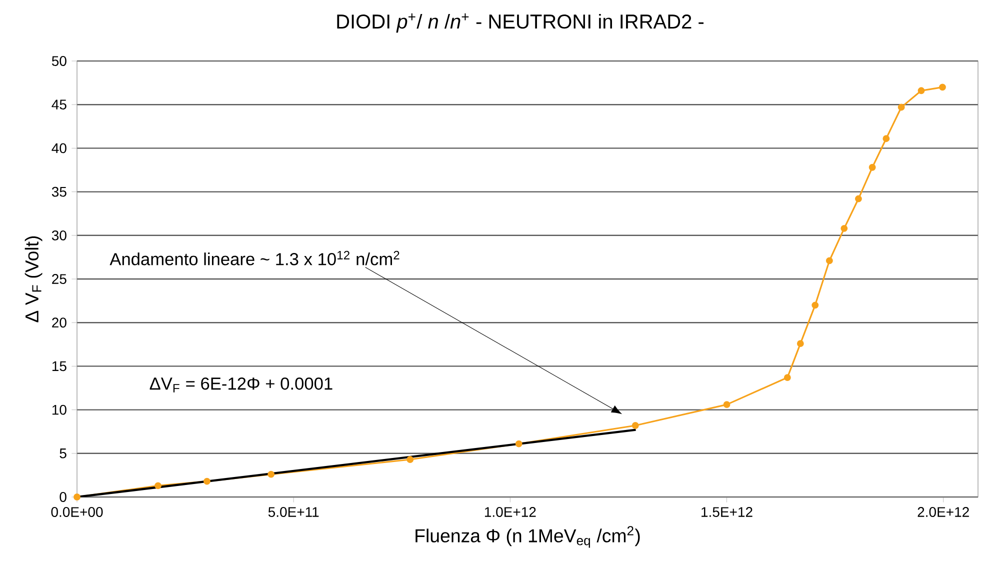 This screenshot has height=583, width=984. What do you see at coordinates (520, 23) in the screenshot?
I see `chart-title: DIODI p$^{+}$/ n /n$^{+}$ - NEUTRONI in IRRAD2 -` at bounding box center [520, 23].